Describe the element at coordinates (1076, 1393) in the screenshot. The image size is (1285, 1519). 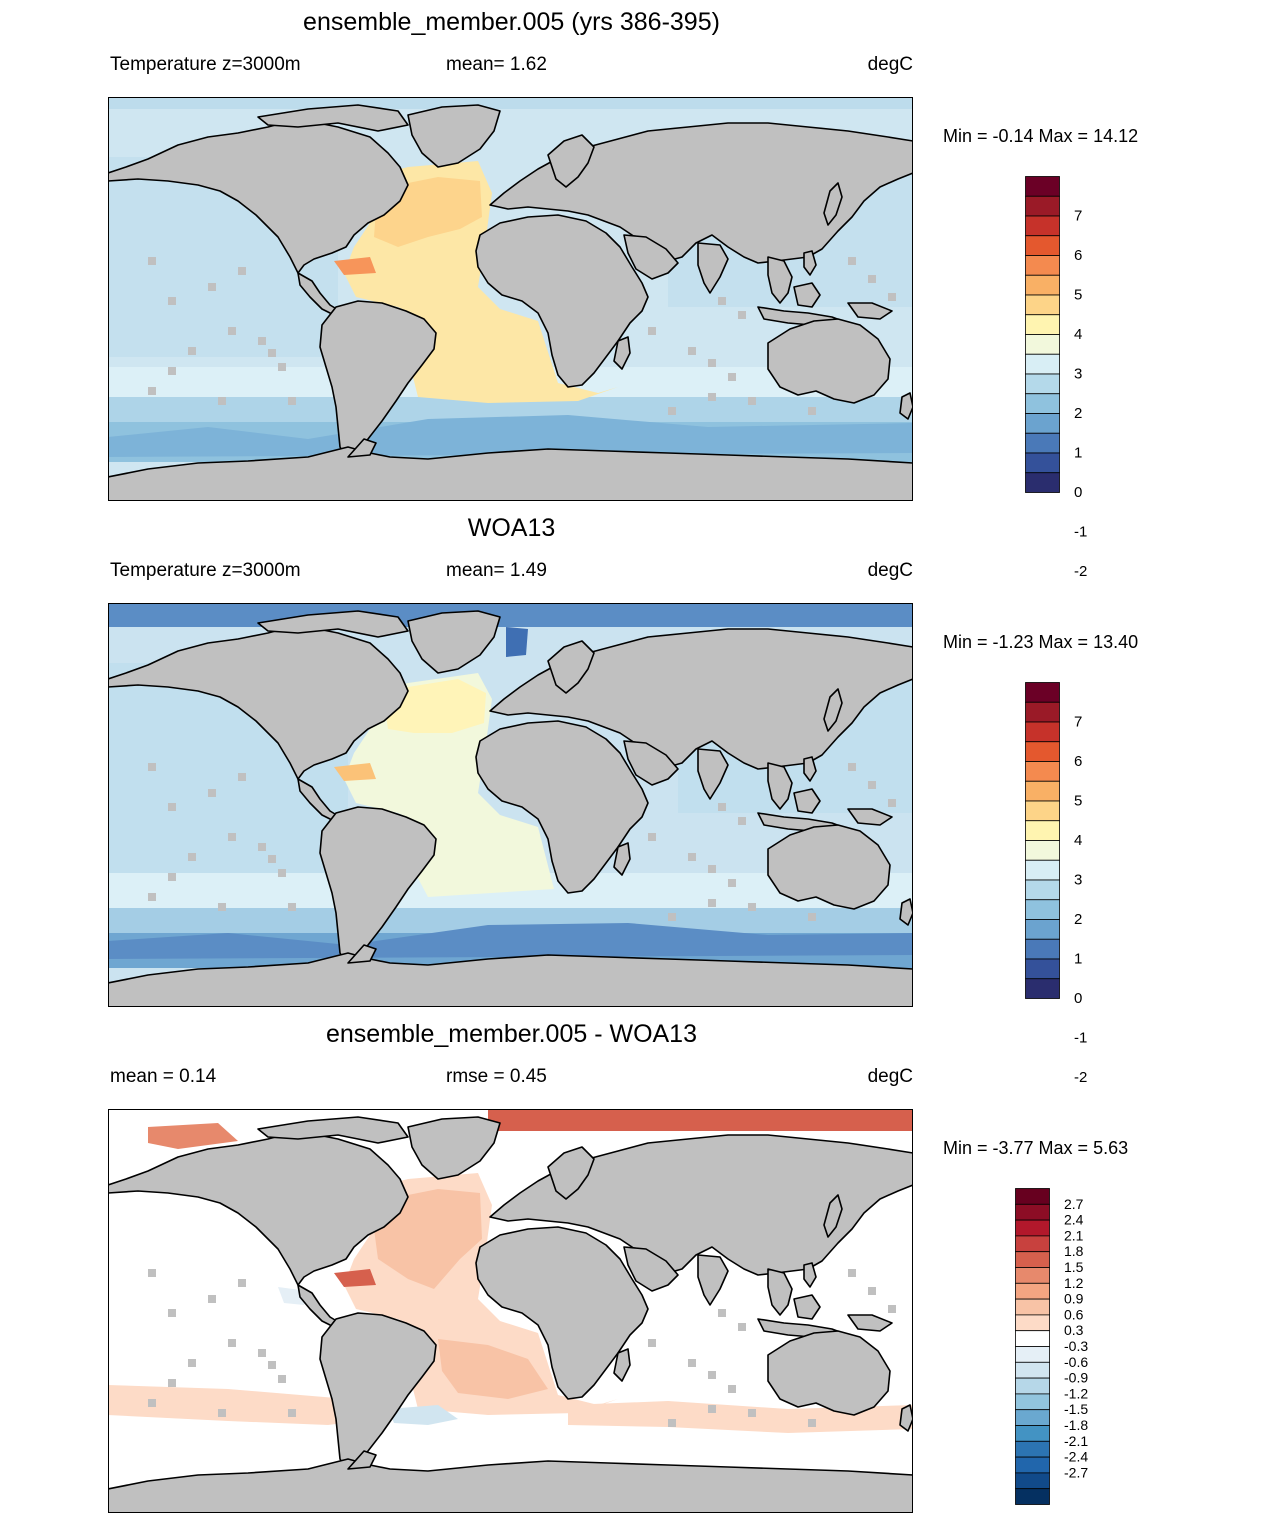
I see `colorbar-label: -1.2` at that location.